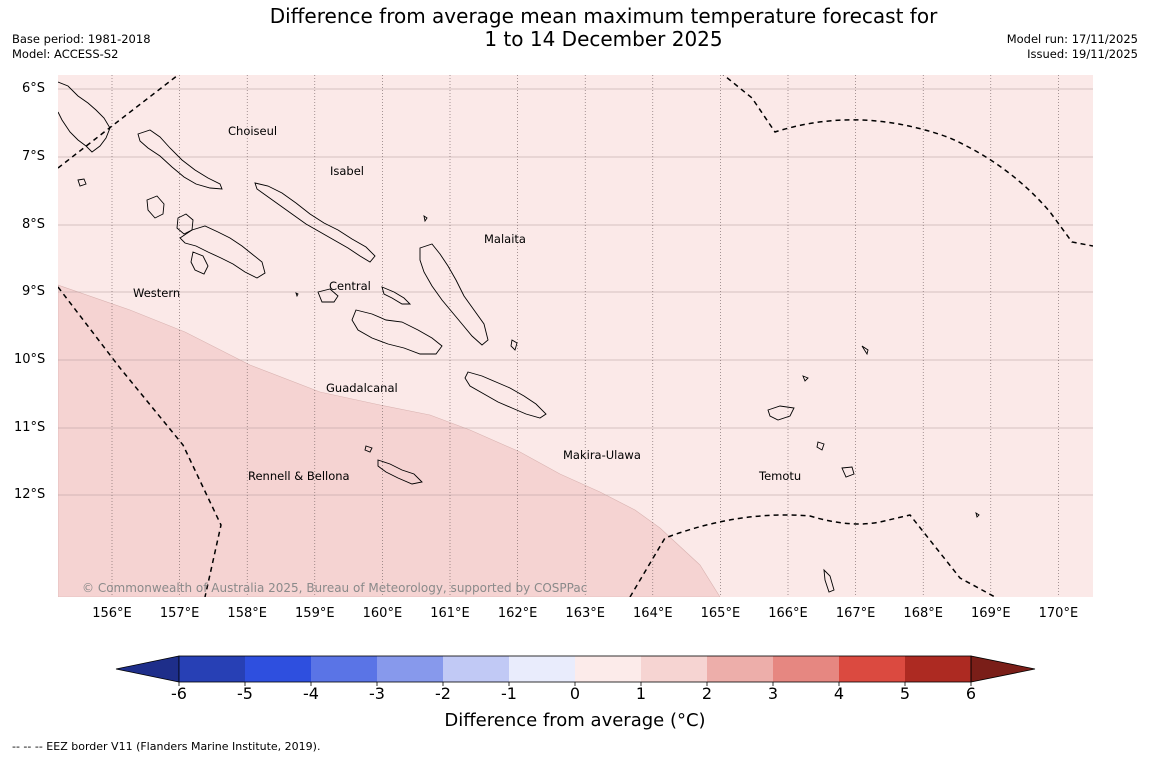  I want to click on province-temotu: Temotu, so click(779, 476).